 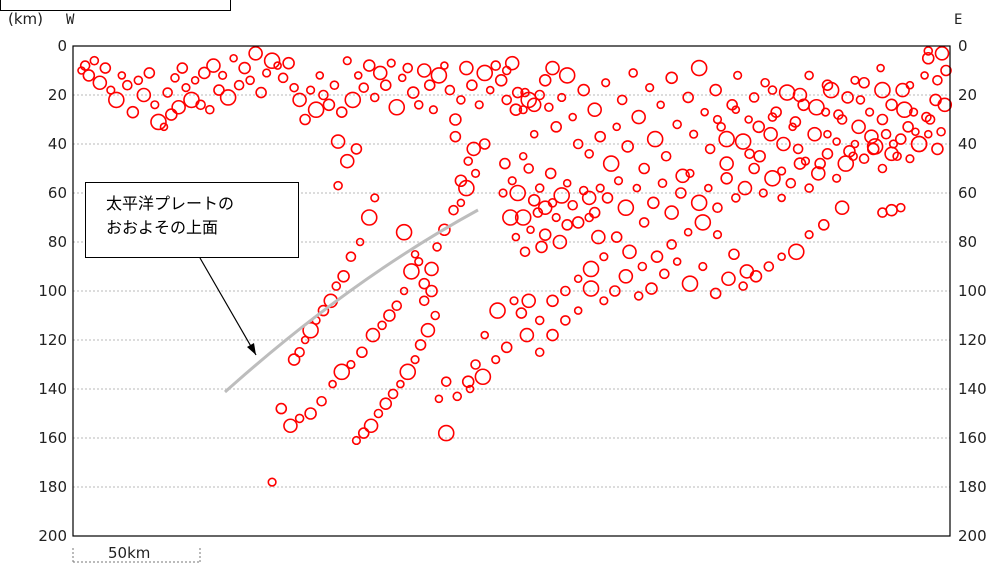 What do you see at coordinates (958, 20) in the screenshot?
I see `direction-east-label: E` at bounding box center [958, 20].